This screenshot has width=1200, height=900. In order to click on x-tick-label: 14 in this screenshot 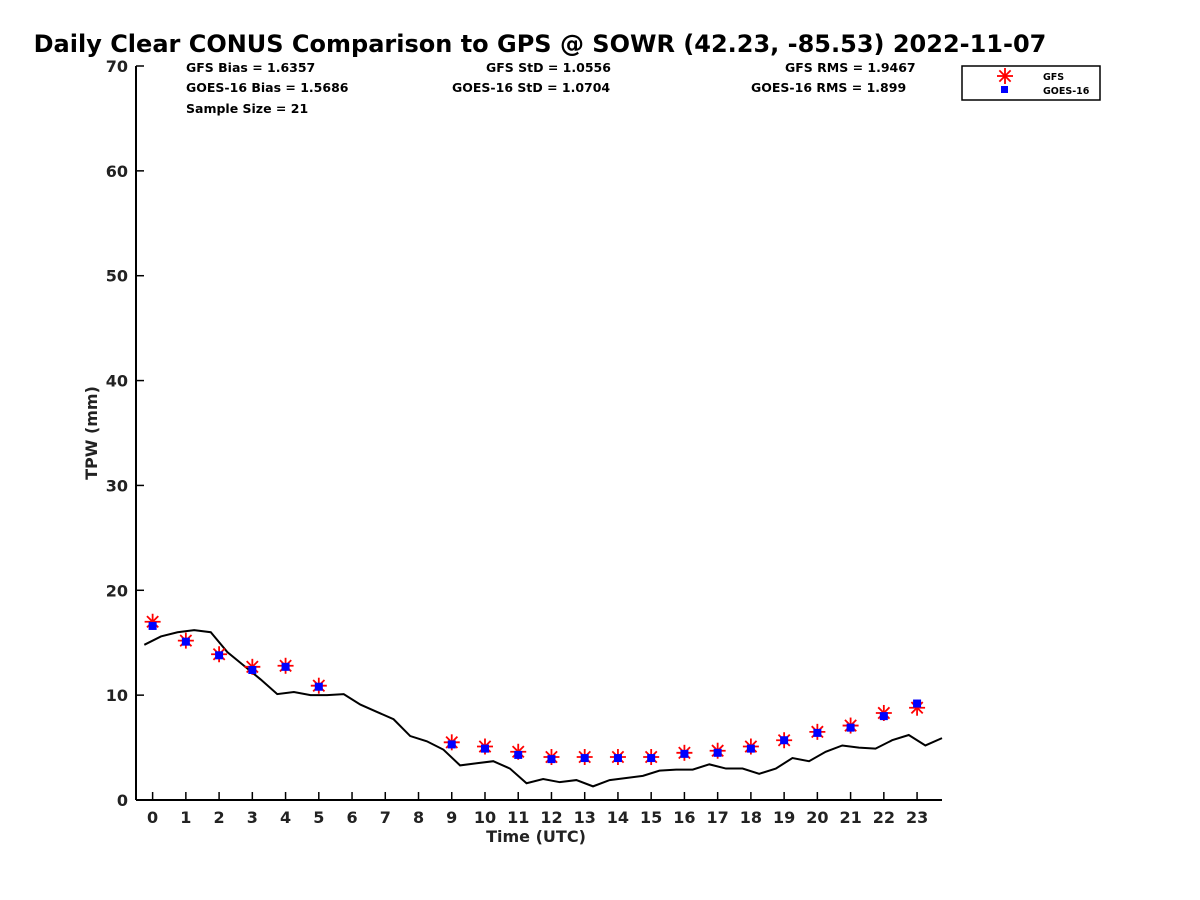, I will do `click(618, 817)`.